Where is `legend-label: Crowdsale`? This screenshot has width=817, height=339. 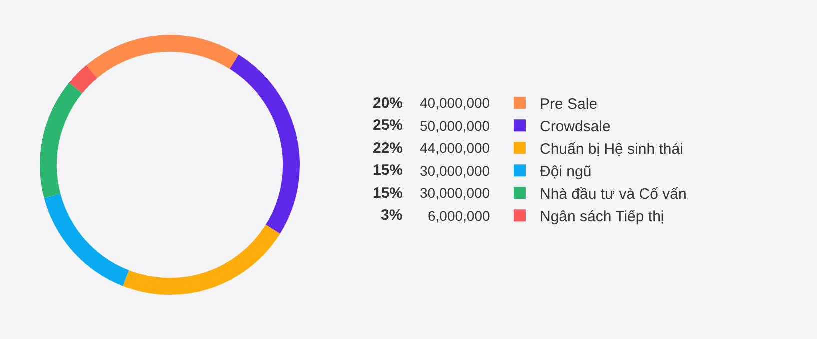 legend-label: Crowdsale is located at coordinates (575, 127).